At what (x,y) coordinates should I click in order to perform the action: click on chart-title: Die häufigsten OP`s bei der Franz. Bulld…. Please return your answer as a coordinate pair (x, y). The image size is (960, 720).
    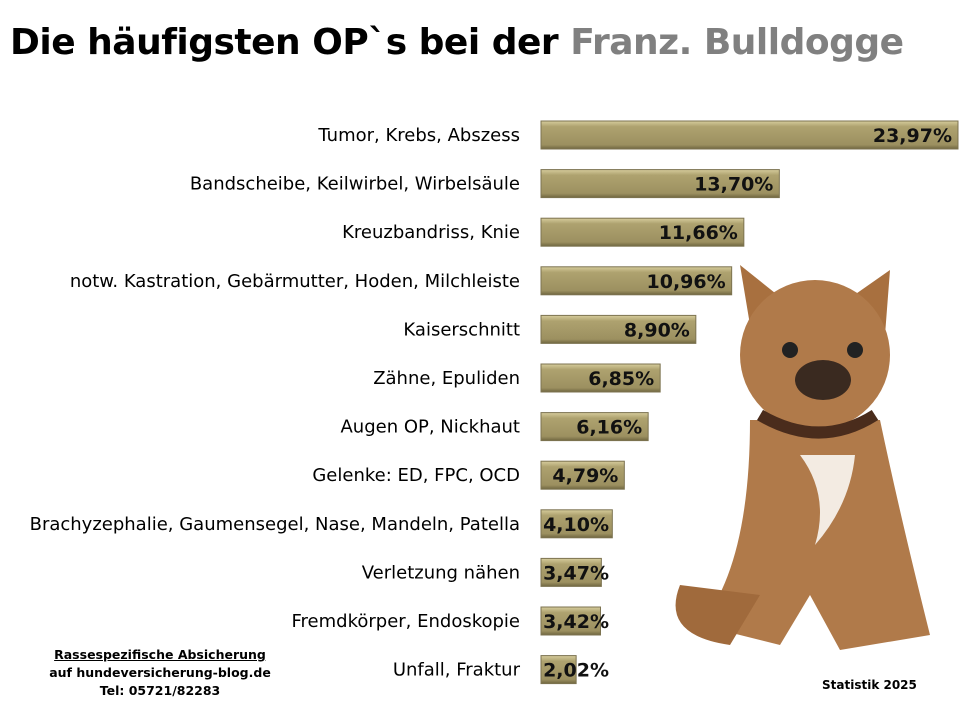
    Looking at the image, I should click on (457, 42).